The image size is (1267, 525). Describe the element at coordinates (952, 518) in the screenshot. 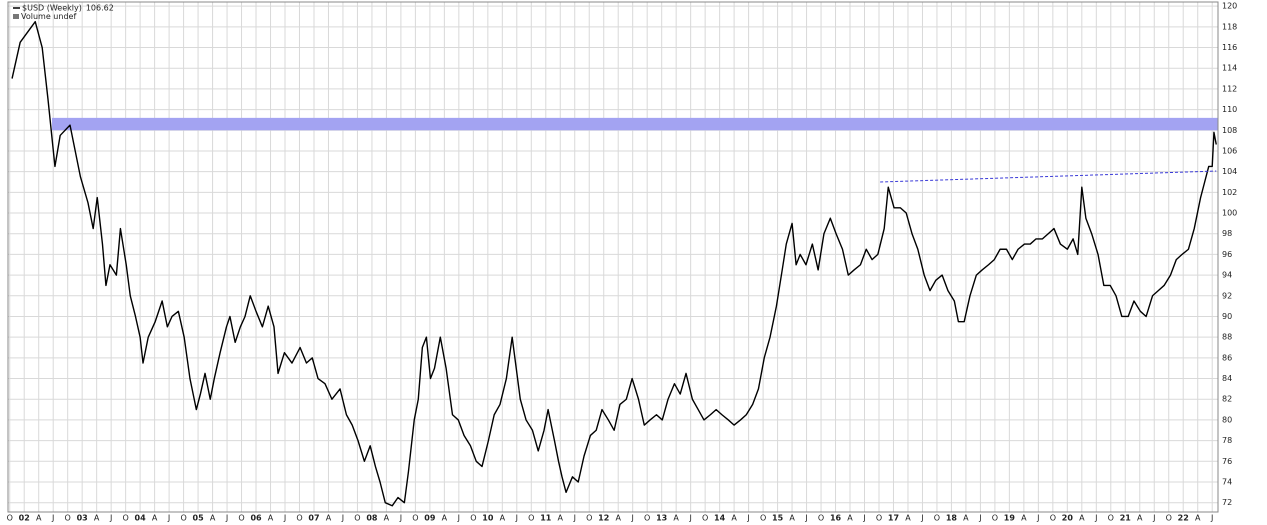

I see `x-tick-label: 18` at that location.